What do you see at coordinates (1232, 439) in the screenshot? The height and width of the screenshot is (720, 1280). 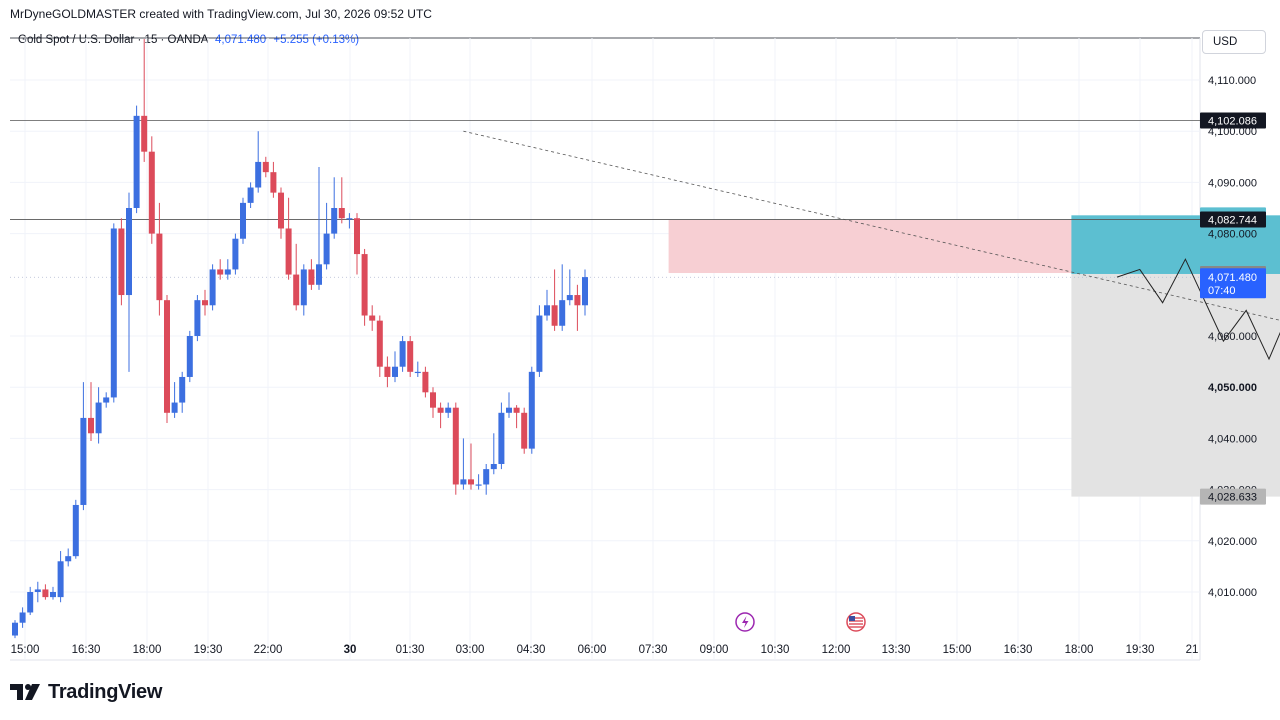 I see `price-tick-label: 4,040.000` at bounding box center [1232, 439].